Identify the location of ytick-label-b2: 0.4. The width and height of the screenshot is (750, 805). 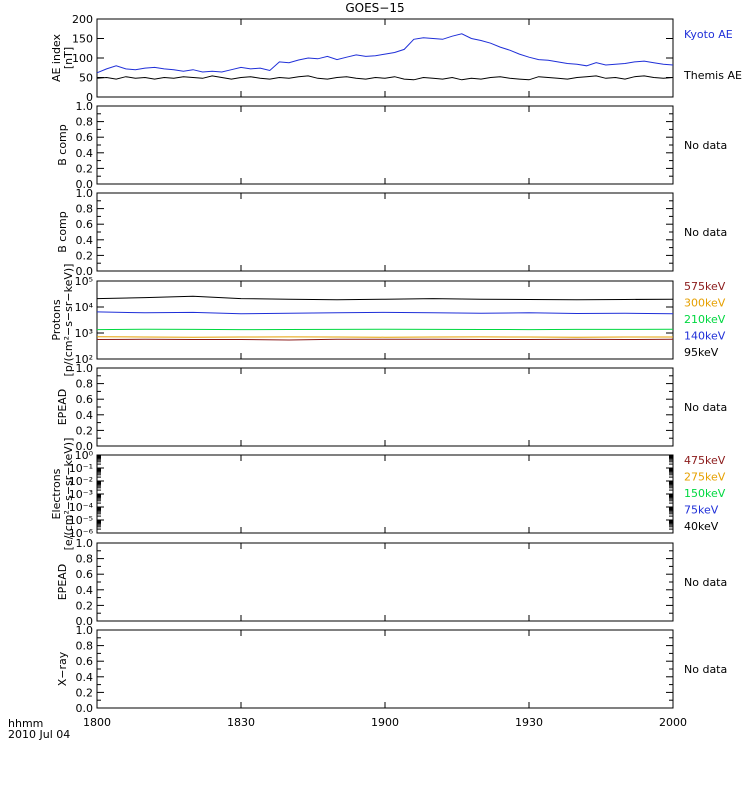
(85, 240).